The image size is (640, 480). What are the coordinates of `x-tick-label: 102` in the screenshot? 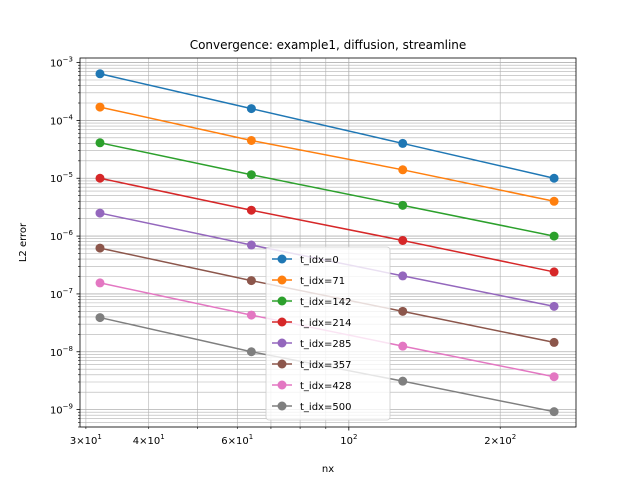 It's located at (348, 440).